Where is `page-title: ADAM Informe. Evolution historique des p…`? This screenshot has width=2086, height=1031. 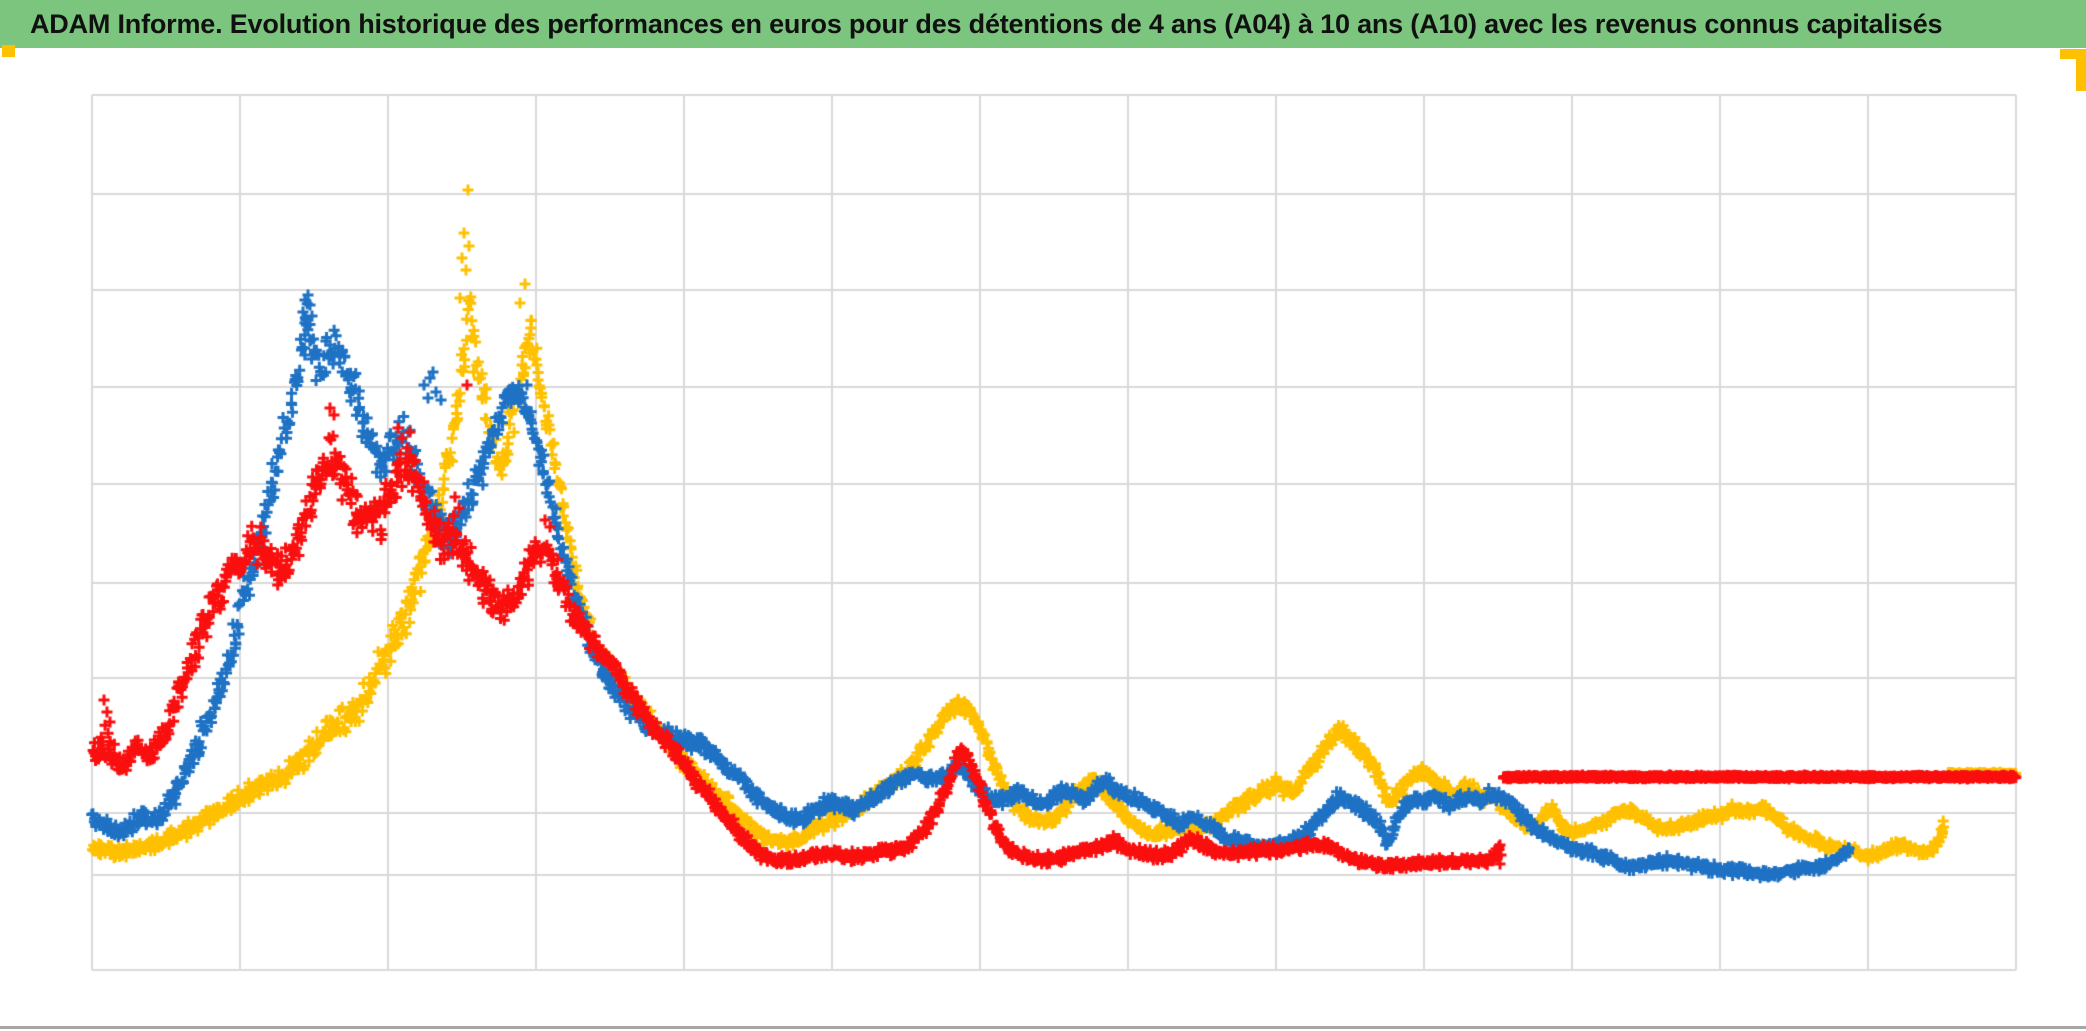 page-title: ADAM Informe. Evolution historique des p… is located at coordinates (986, 23).